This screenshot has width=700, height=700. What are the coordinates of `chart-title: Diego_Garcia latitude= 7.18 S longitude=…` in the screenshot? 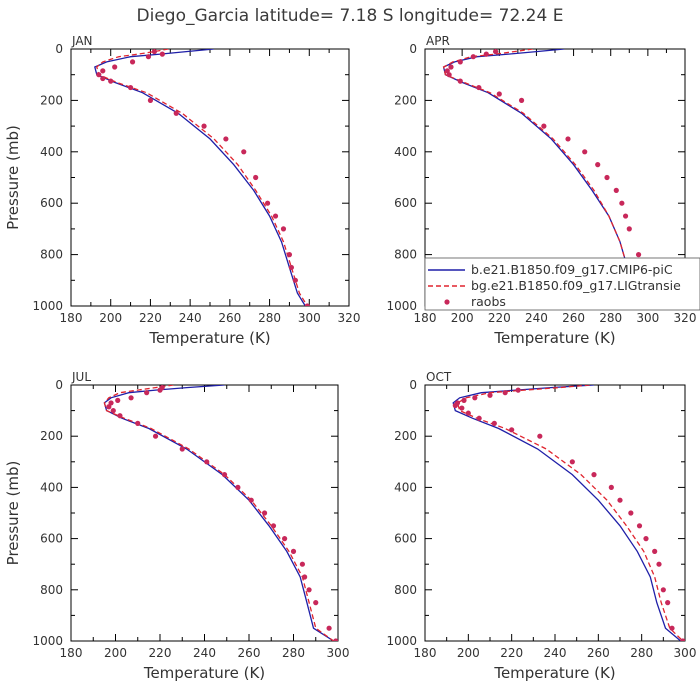 It's located at (350, 16).